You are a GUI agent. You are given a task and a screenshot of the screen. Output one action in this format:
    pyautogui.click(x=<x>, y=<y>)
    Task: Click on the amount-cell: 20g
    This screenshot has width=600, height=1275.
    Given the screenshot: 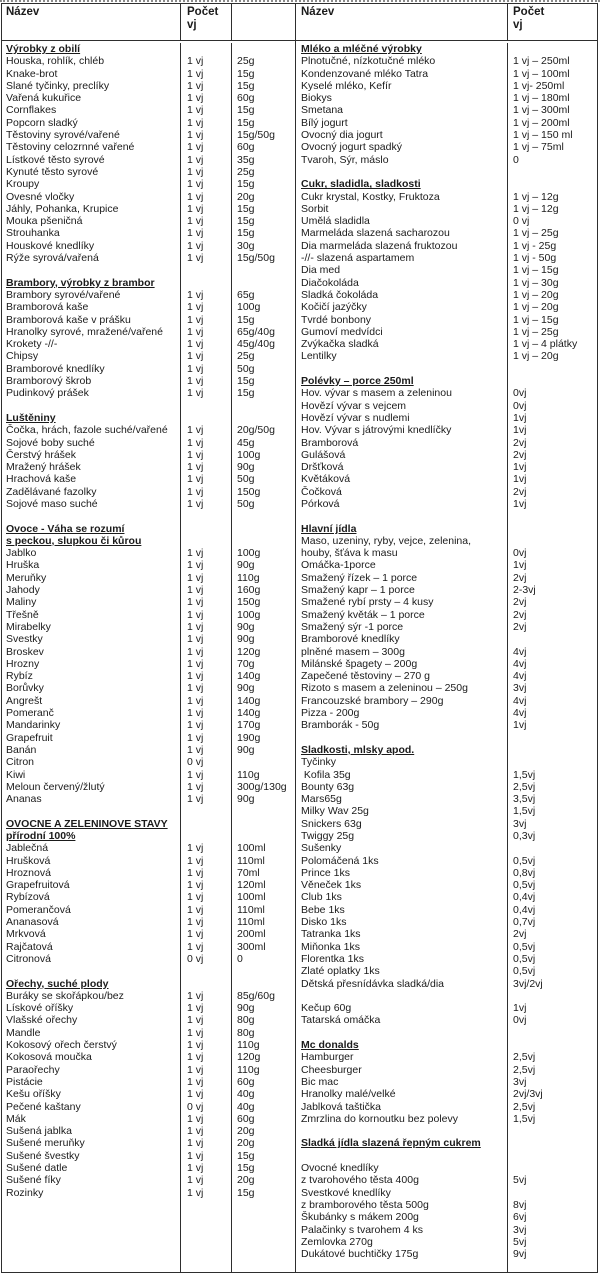 What is the action you would take?
    pyautogui.click(x=246, y=1180)
    